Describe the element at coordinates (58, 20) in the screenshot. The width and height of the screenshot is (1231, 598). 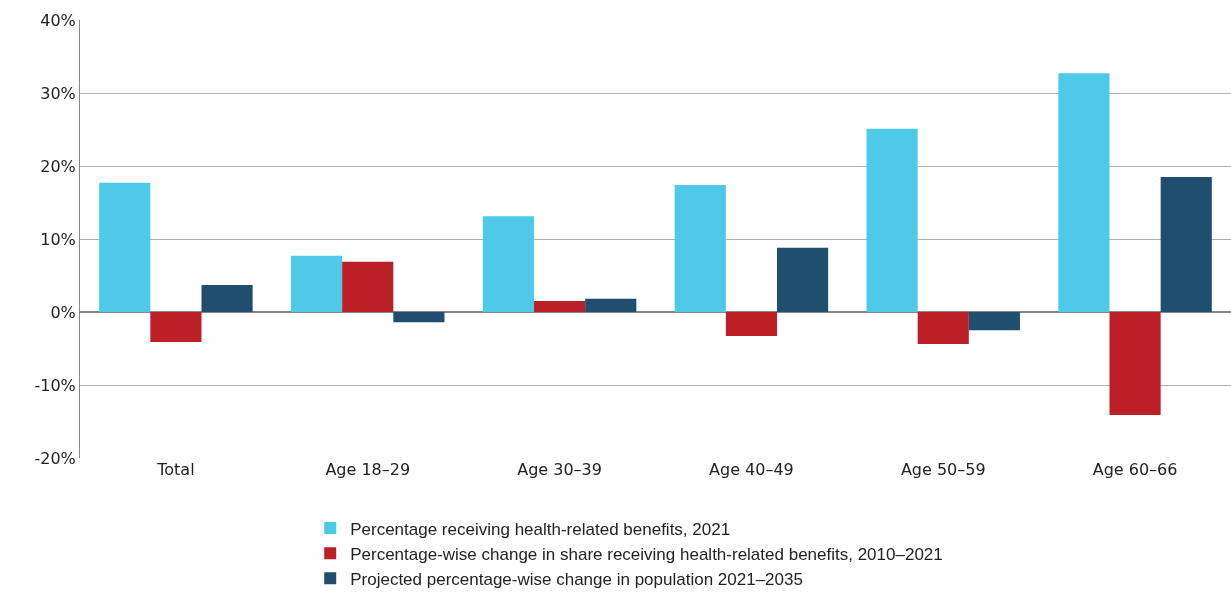
I see `y-tick-label: 40%` at that location.